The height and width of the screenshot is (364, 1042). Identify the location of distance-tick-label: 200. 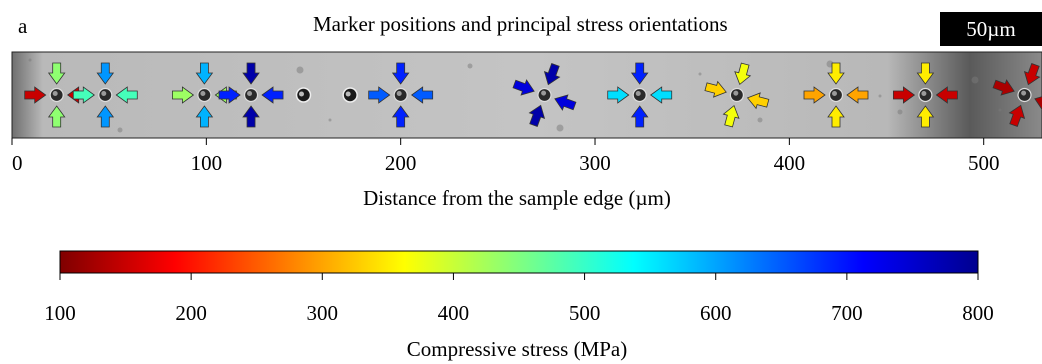
(401, 163).